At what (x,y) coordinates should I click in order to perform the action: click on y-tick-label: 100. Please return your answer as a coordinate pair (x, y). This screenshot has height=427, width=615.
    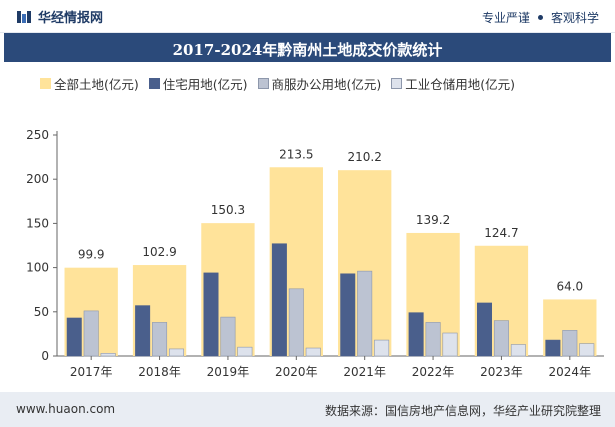
    Looking at the image, I should click on (37, 268).